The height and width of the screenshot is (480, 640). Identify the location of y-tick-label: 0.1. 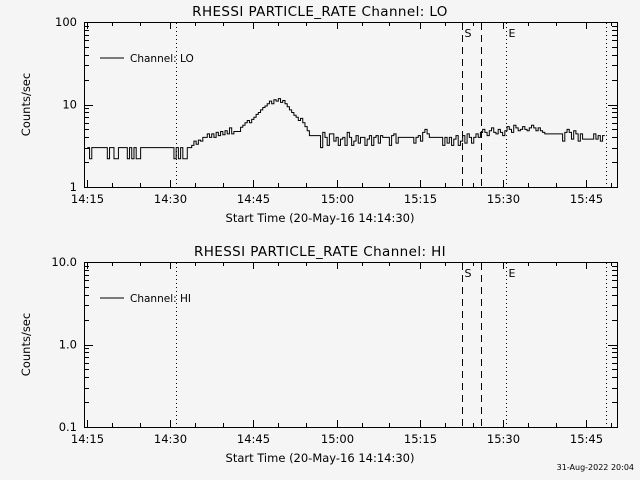
(68, 427).